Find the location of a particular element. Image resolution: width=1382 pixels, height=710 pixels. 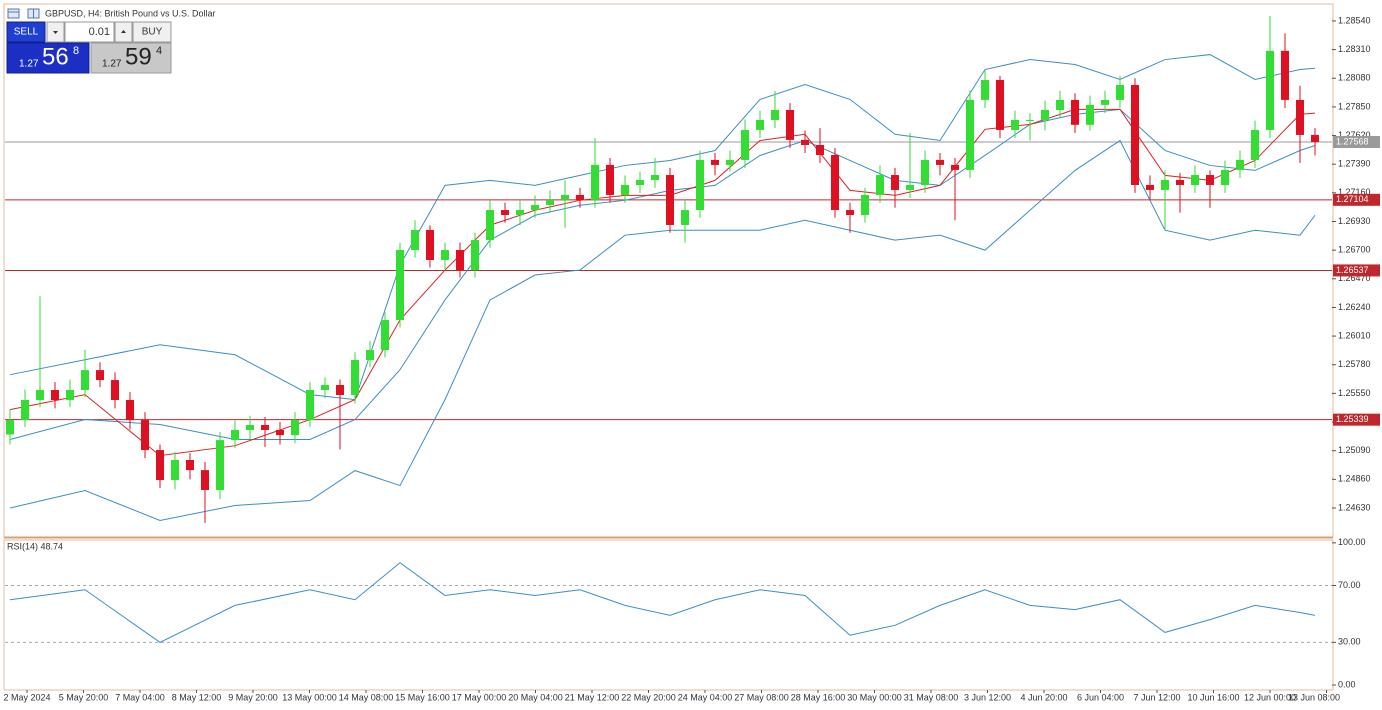

y-tick-label: 1.25550 is located at coordinates (1354, 393).